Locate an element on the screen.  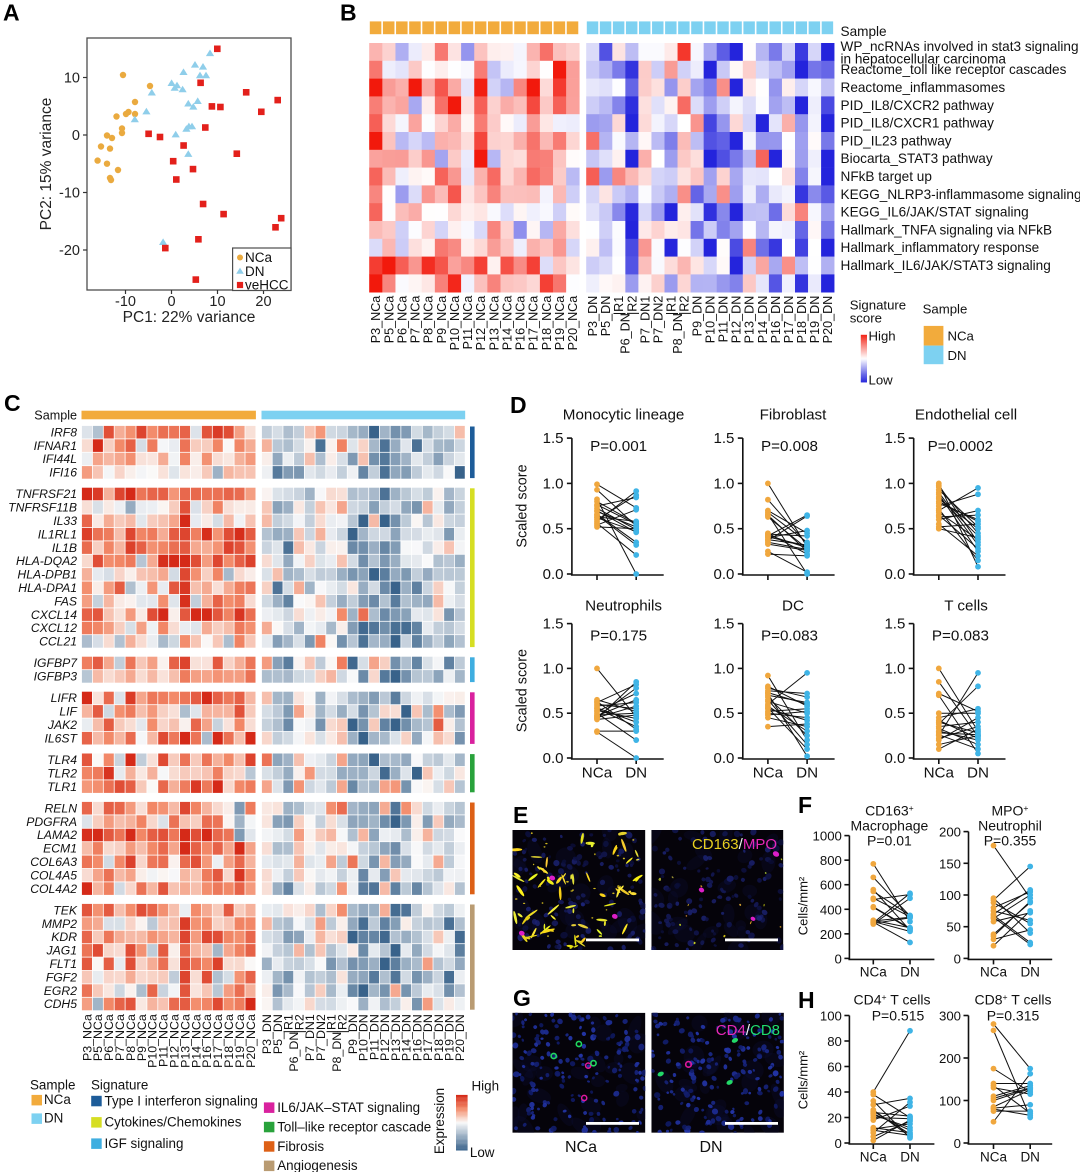
svg-text: A is located at coordinates (11, 13).